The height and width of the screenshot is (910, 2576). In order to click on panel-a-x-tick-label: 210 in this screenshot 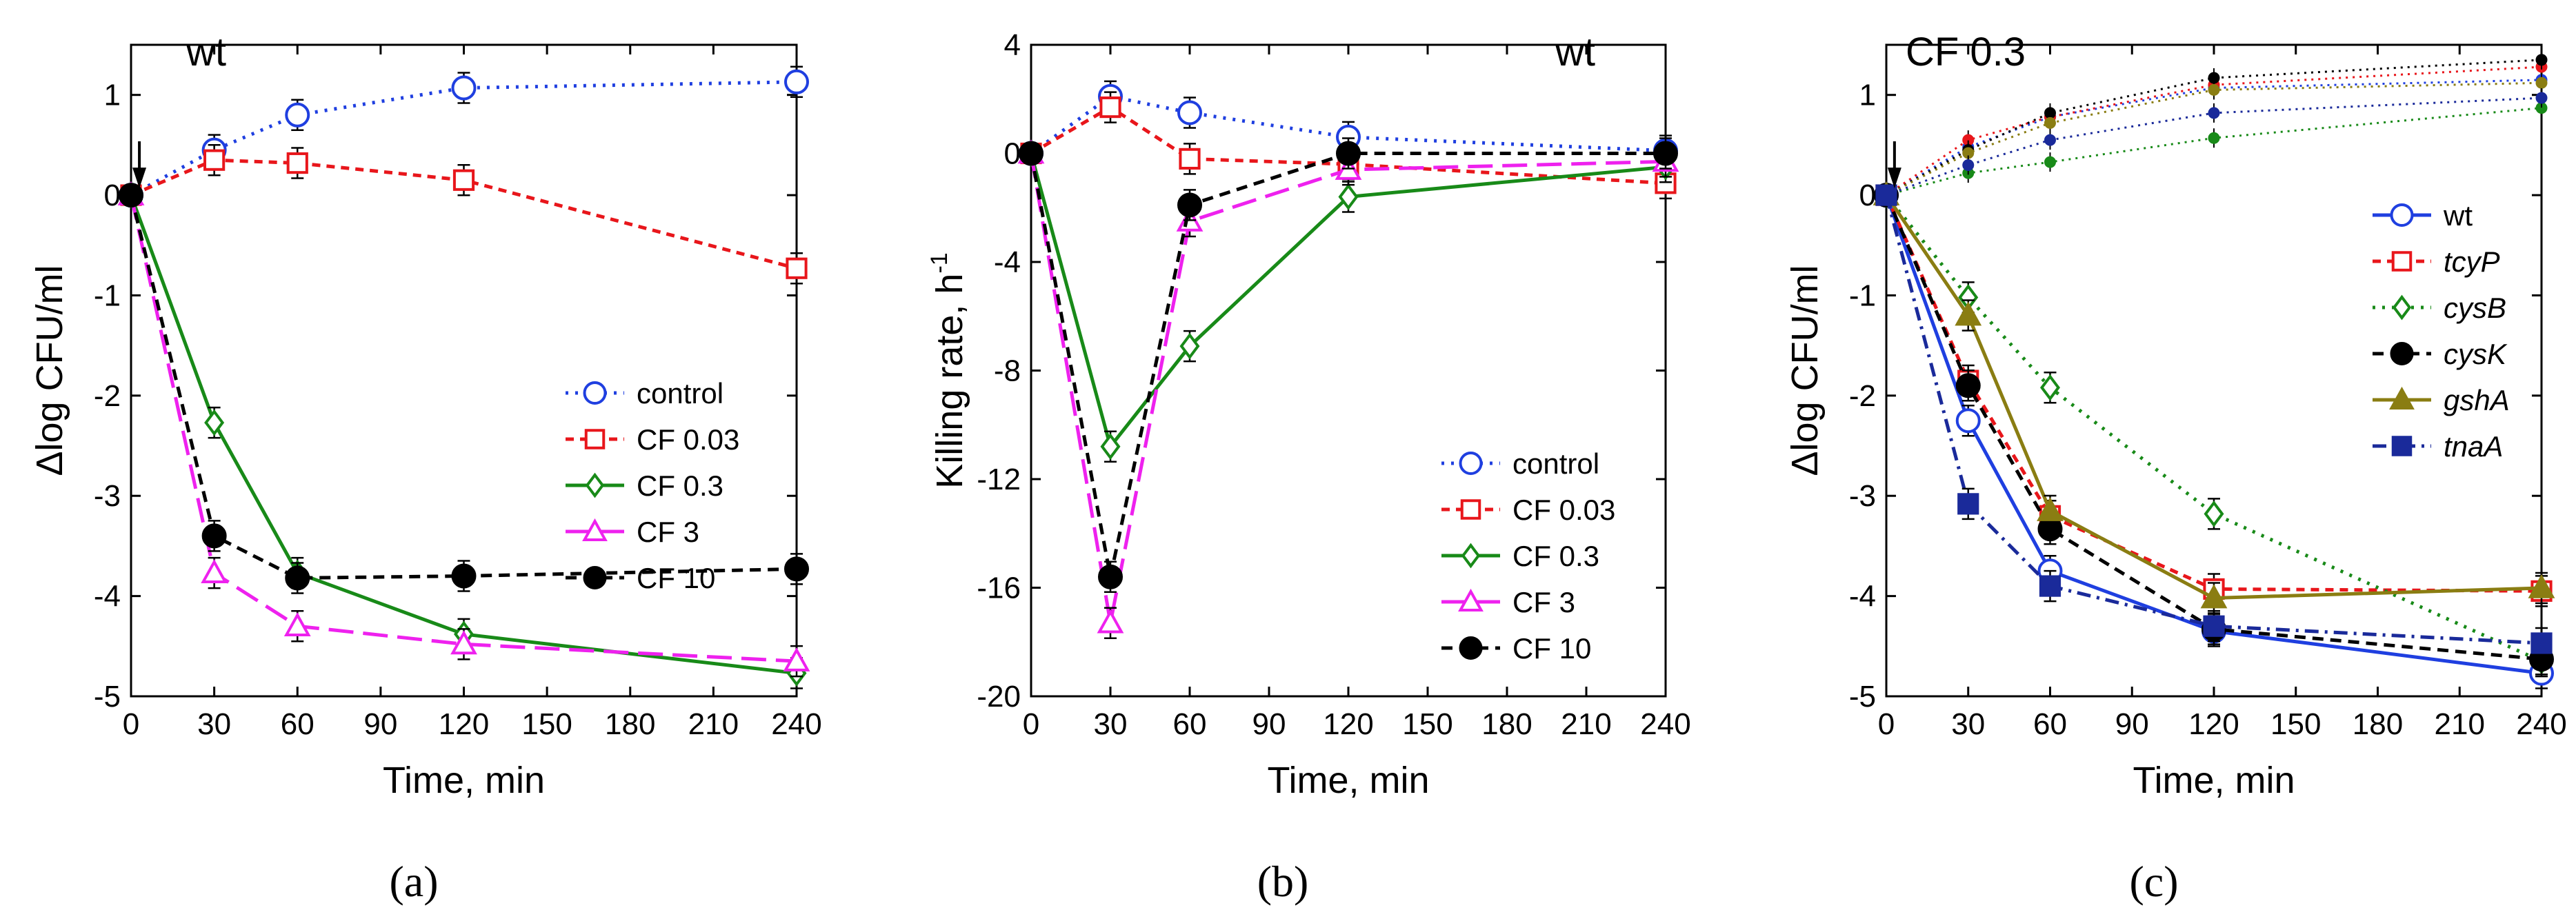, I will do `click(713, 724)`.